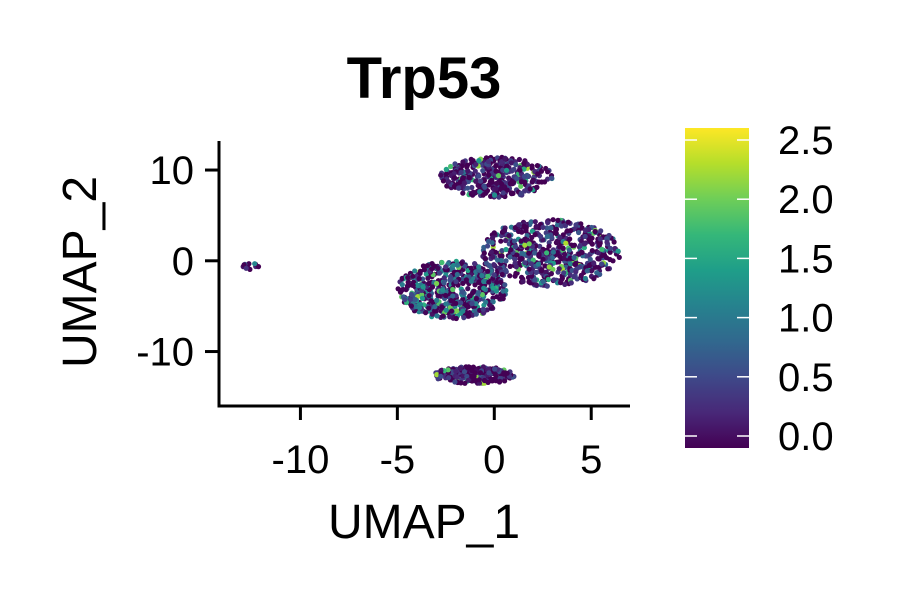 The image size is (900, 600). I want to click on x-tick-label: -10, so click(301, 460).